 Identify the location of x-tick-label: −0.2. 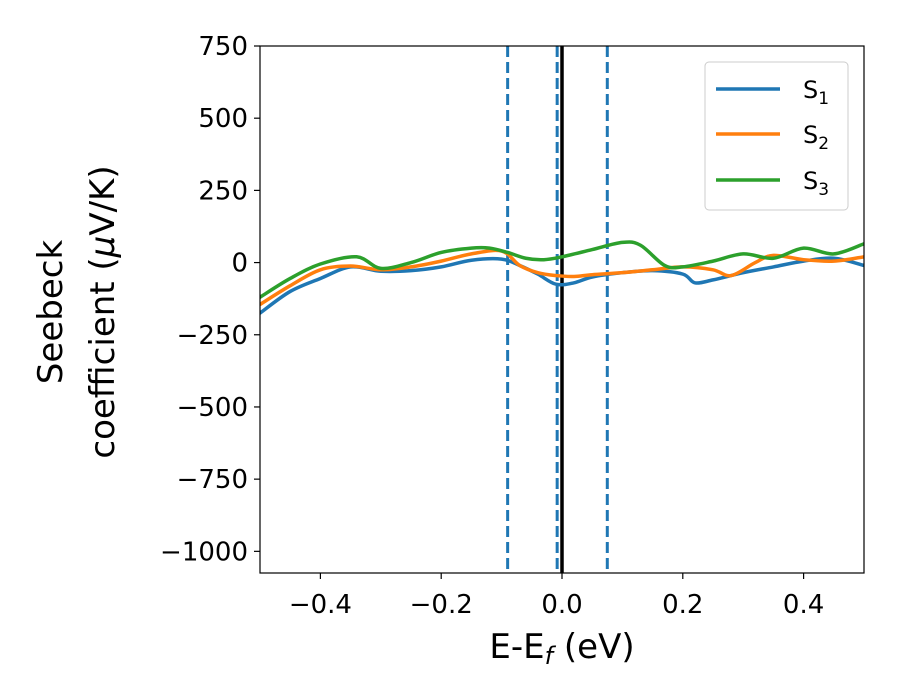
(441, 605).